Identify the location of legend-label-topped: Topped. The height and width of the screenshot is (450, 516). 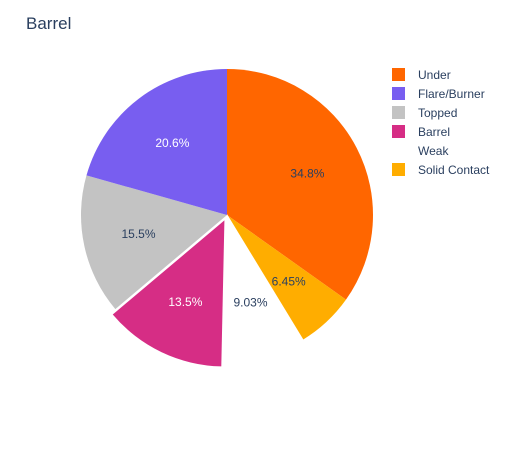
(437, 113).